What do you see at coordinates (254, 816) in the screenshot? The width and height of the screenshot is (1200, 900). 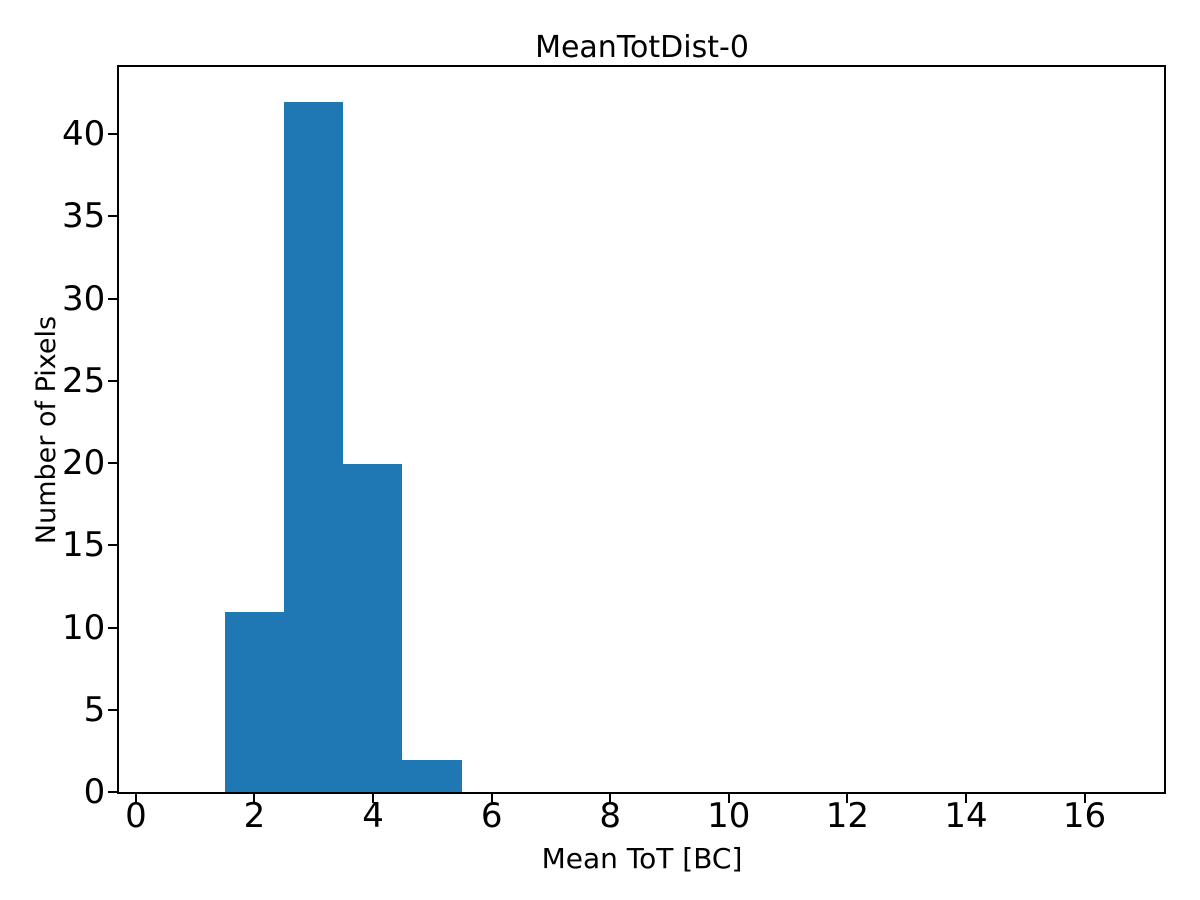 I see `x-tick-label: 2` at bounding box center [254, 816].